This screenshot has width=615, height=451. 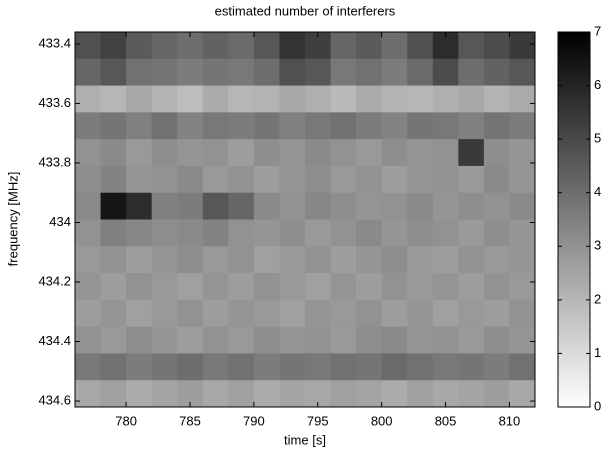 What do you see at coordinates (382, 420) in the screenshot?
I see `x-tick-label: 800` at bounding box center [382, 420].